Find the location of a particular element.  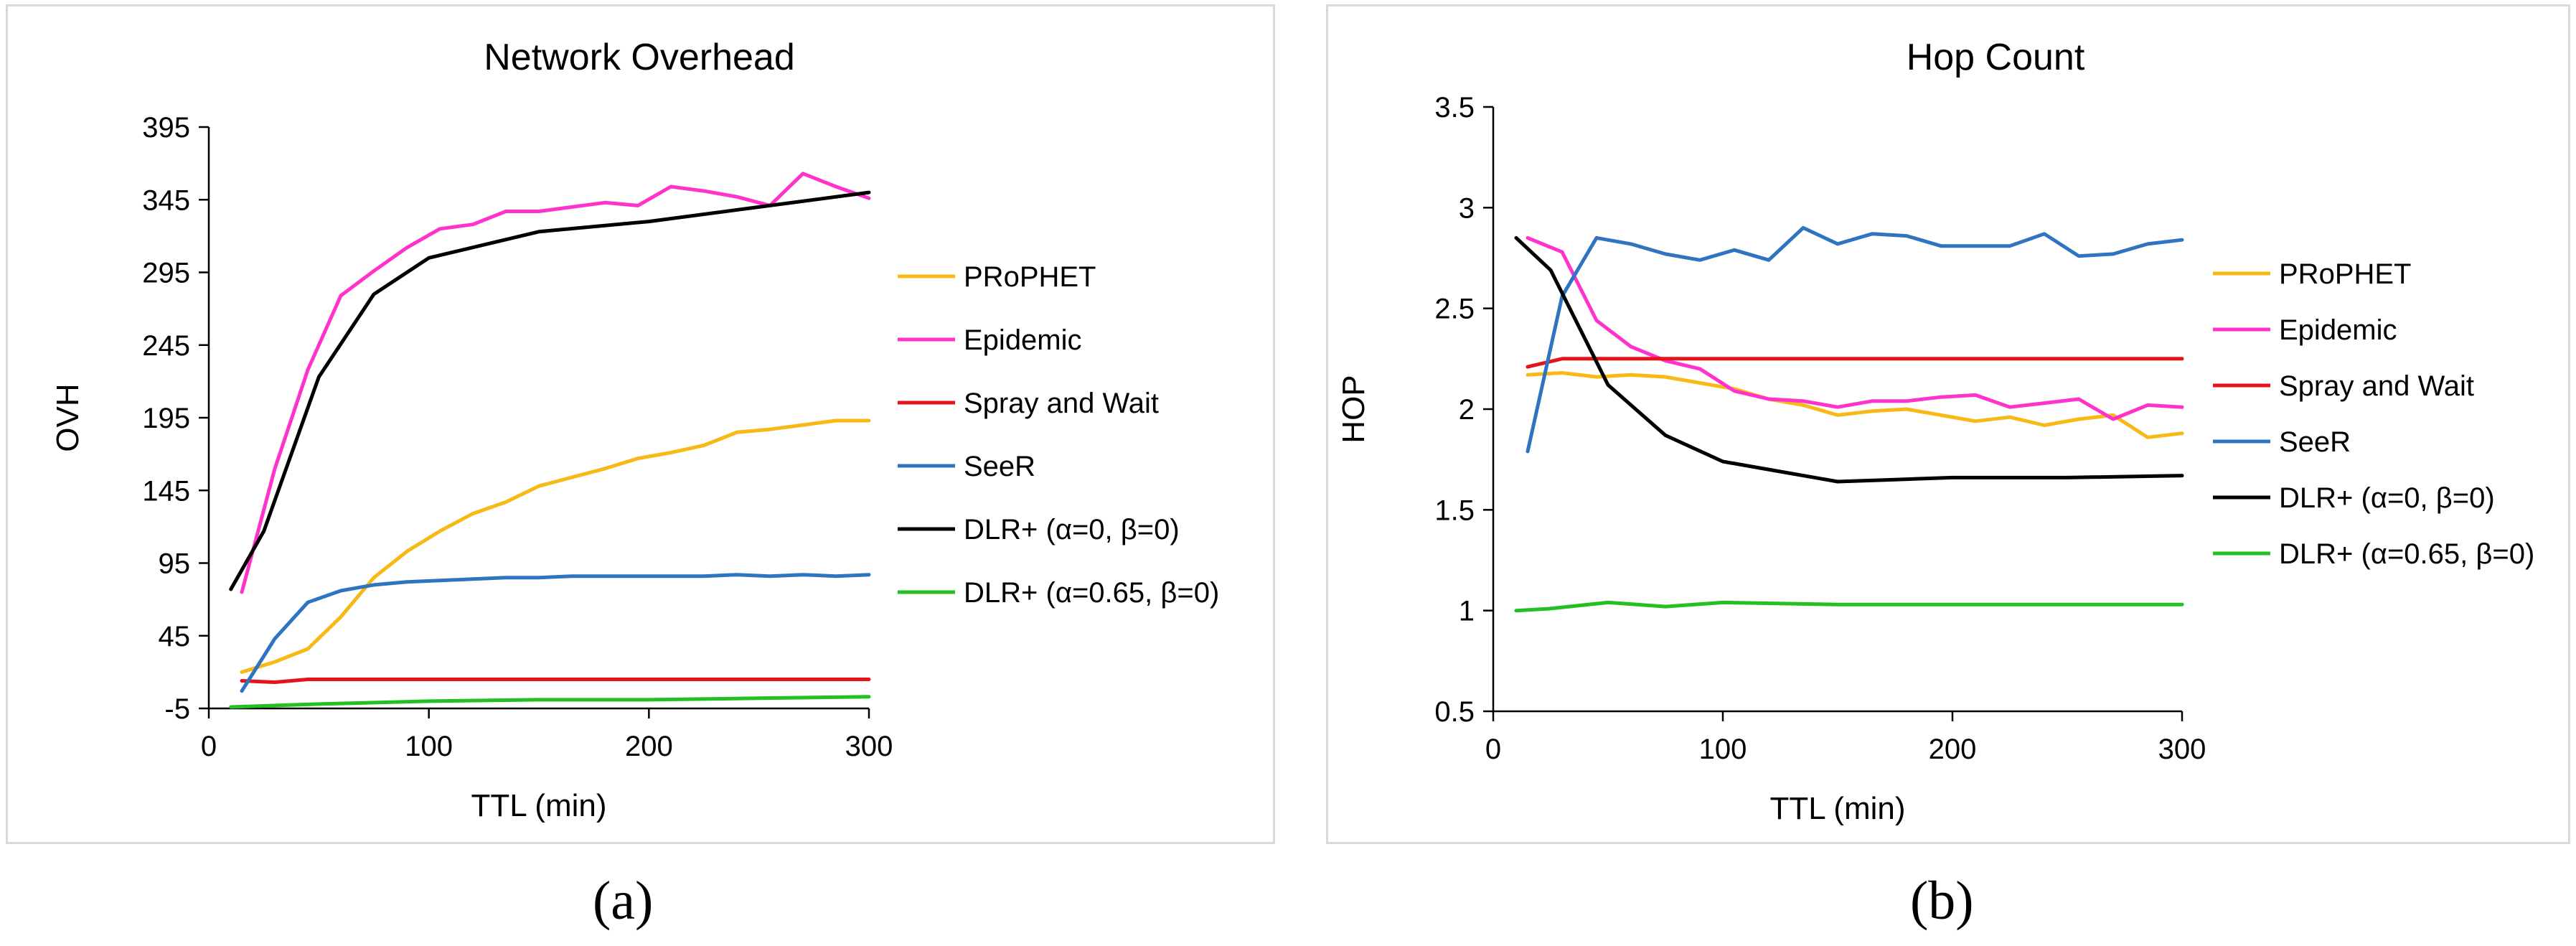

y-axis-label: OVH is located at coordinates (67, 417).